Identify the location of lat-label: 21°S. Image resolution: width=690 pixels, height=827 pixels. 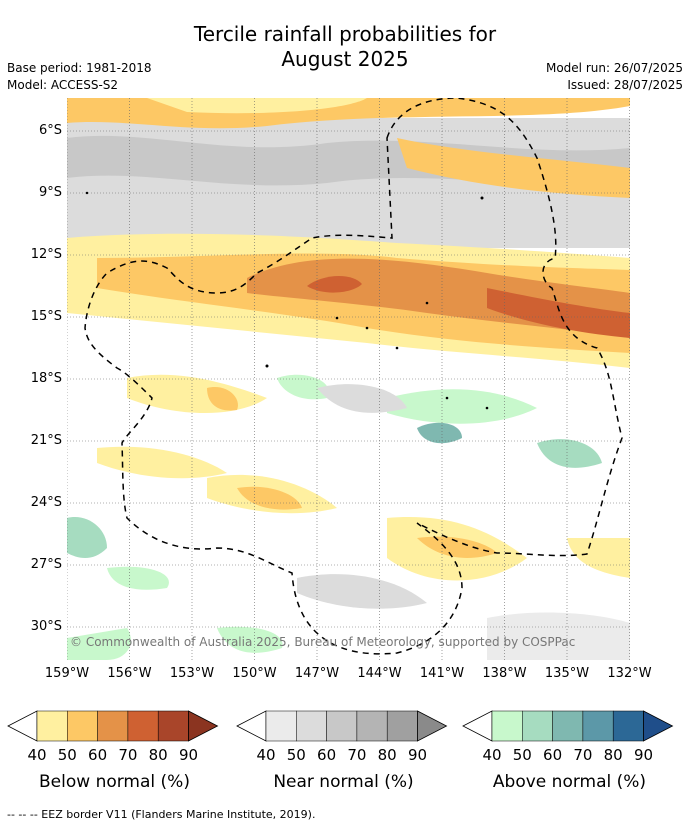
(46, 440).